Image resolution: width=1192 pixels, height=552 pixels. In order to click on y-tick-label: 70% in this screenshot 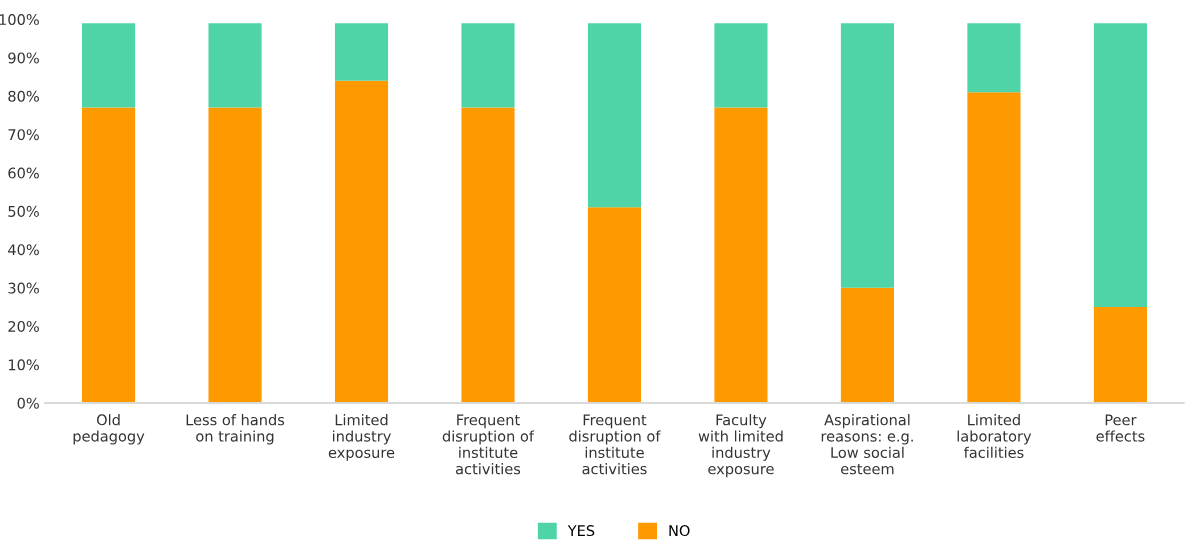, I will do `click(23, 135)`.